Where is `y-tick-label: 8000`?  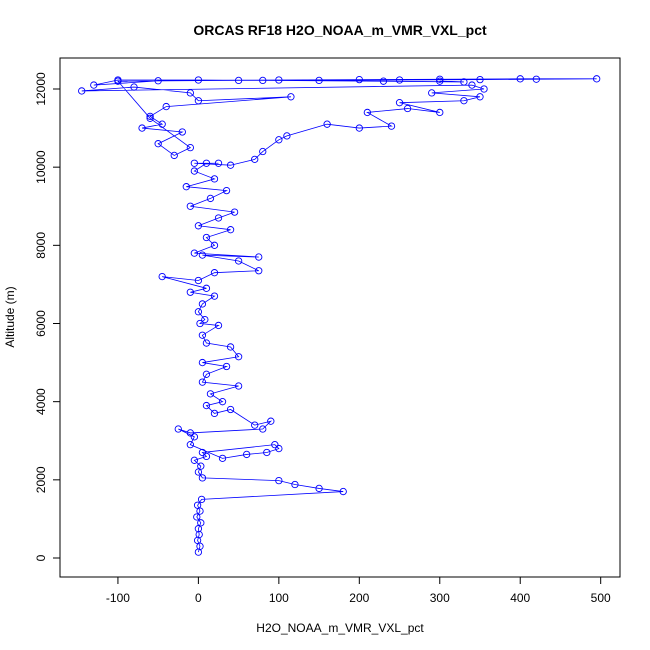 y-tick-label: 8000 is located at coordinates (41, 245).